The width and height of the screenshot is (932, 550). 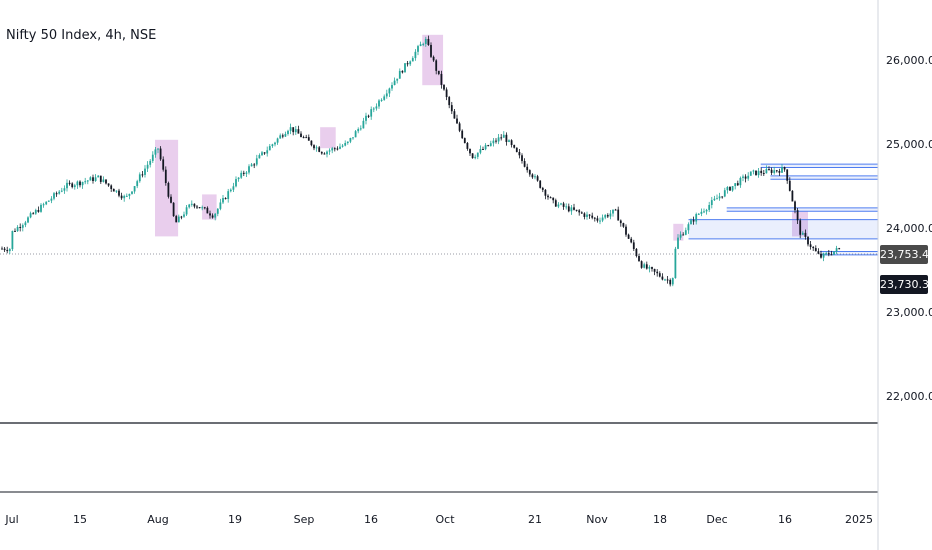 I want to click on x-tick-label: 21, so click(x=535, y=519).